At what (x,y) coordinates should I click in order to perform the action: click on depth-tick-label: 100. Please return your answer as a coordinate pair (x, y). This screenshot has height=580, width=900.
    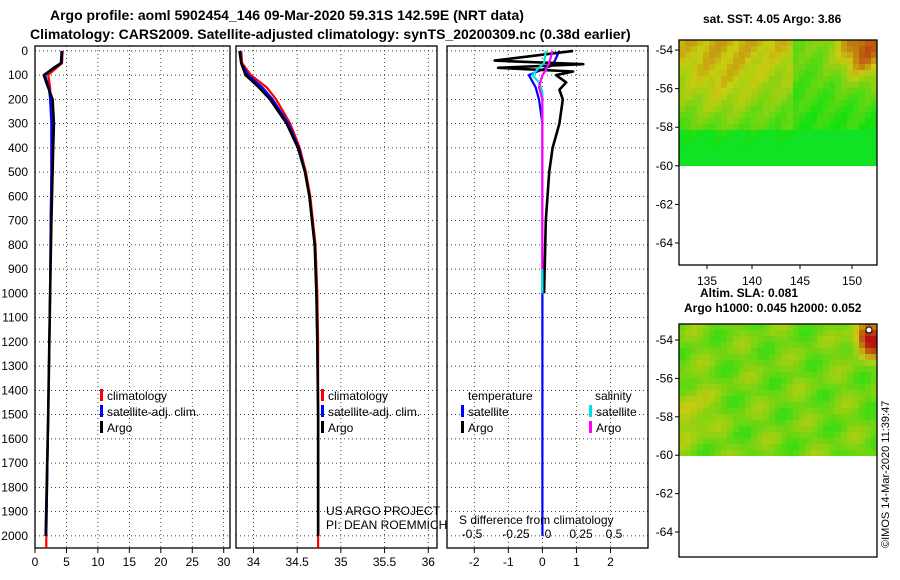
    Looking at the image, I should click on (18, 75).